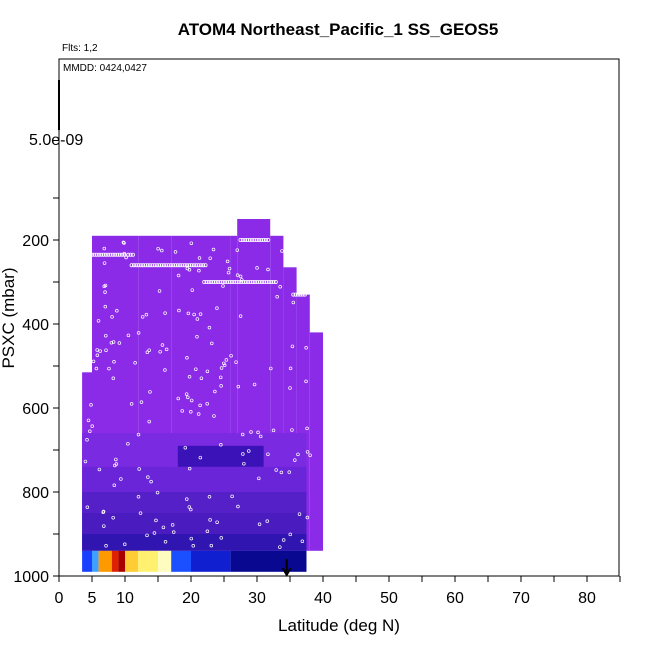  Describe the element at coordinates (521, 598) in the screenshot. I see `x-tick-label: 70` at that location.